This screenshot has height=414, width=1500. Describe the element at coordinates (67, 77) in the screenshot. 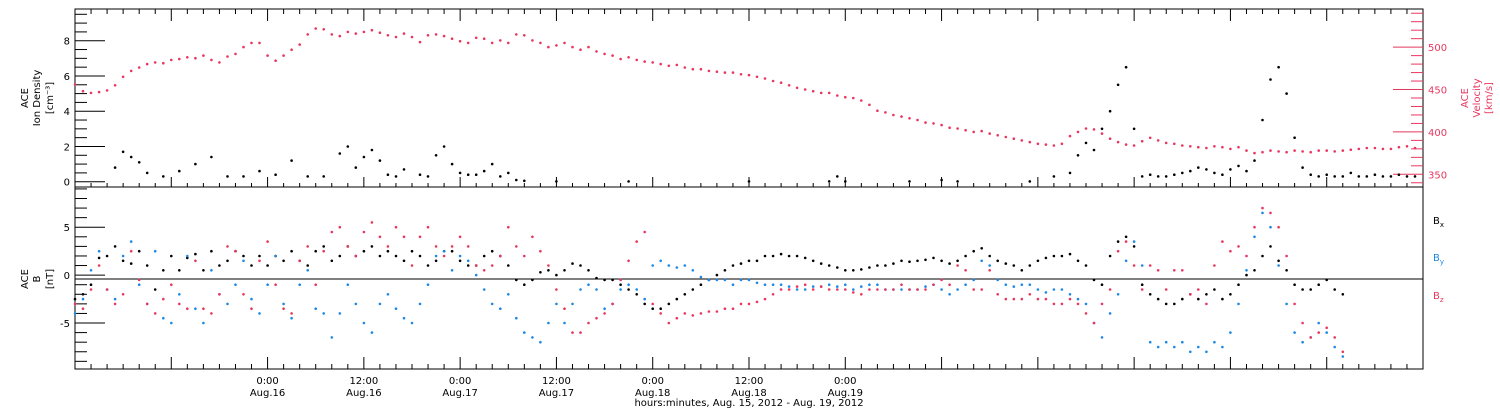

I see `density-tick-label: 6` at that location.